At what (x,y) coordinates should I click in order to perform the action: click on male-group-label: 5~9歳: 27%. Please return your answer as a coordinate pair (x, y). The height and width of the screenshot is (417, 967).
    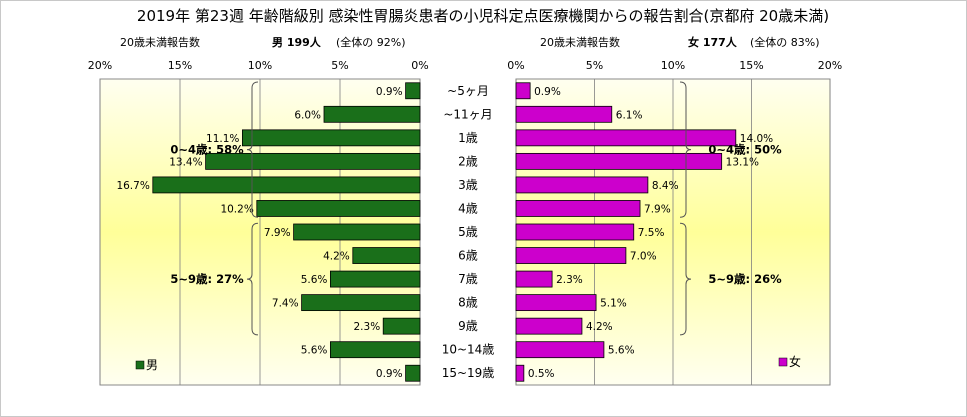
    Looking at the image, I should click on (207, 279).